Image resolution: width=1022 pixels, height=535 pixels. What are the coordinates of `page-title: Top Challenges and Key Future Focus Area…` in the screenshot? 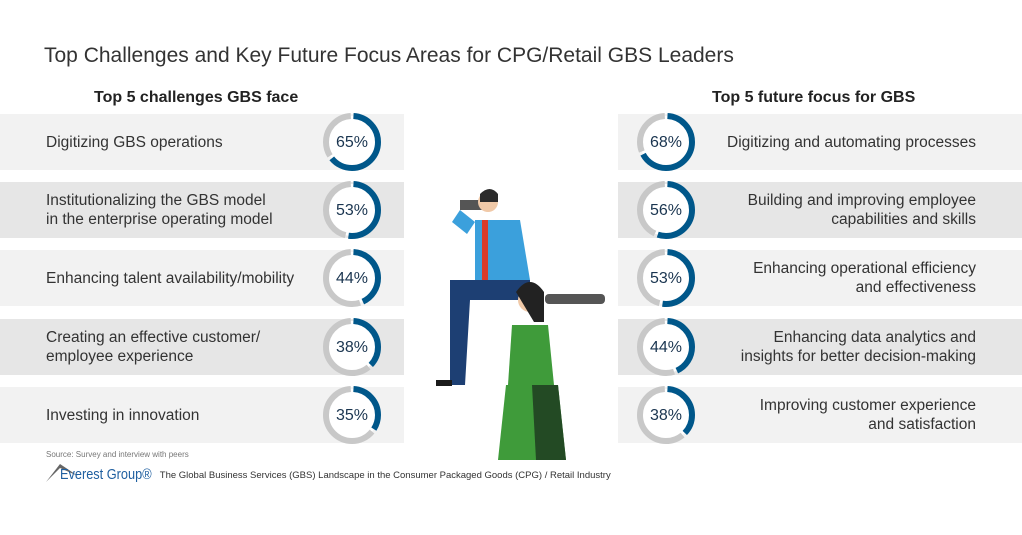 It's located at (389, 55).